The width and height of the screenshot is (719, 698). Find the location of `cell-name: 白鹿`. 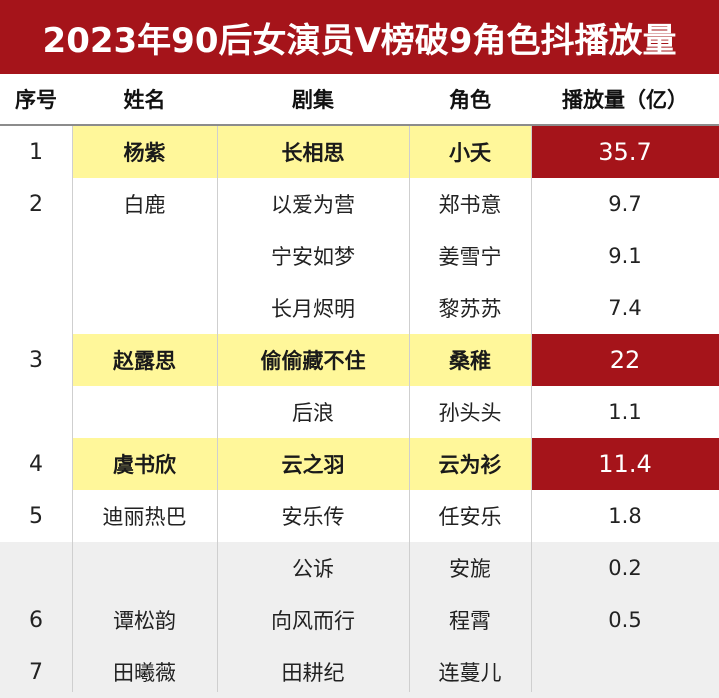

cell-name: 白鹿 is located at coordinates (144, 205).